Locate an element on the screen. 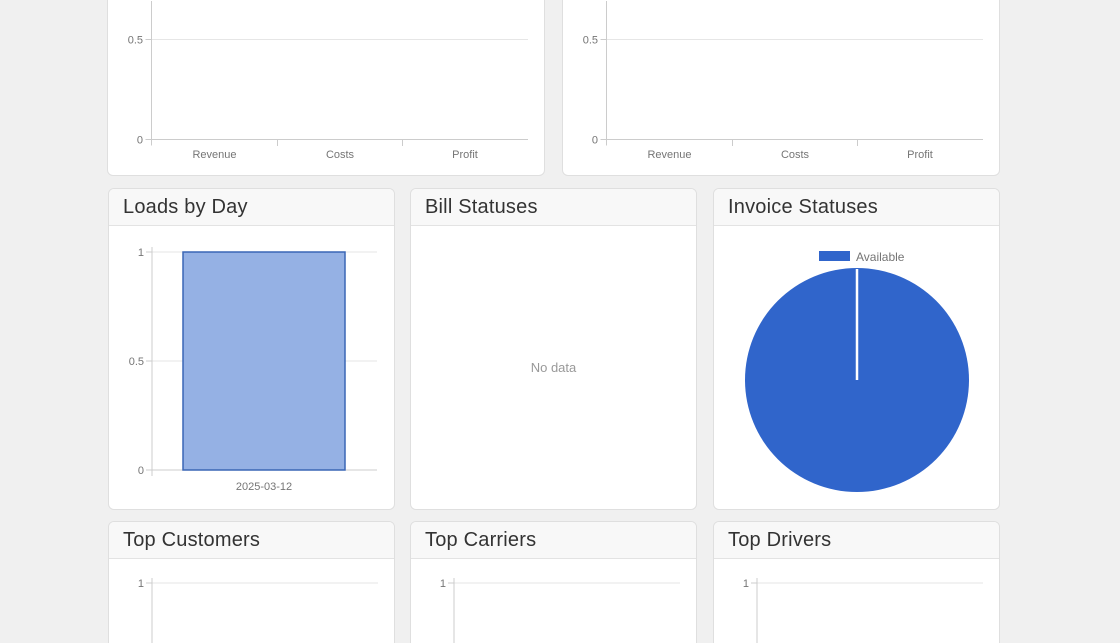  bill-statuses-title: Bill Statuses is located at coordinates (481, 206).